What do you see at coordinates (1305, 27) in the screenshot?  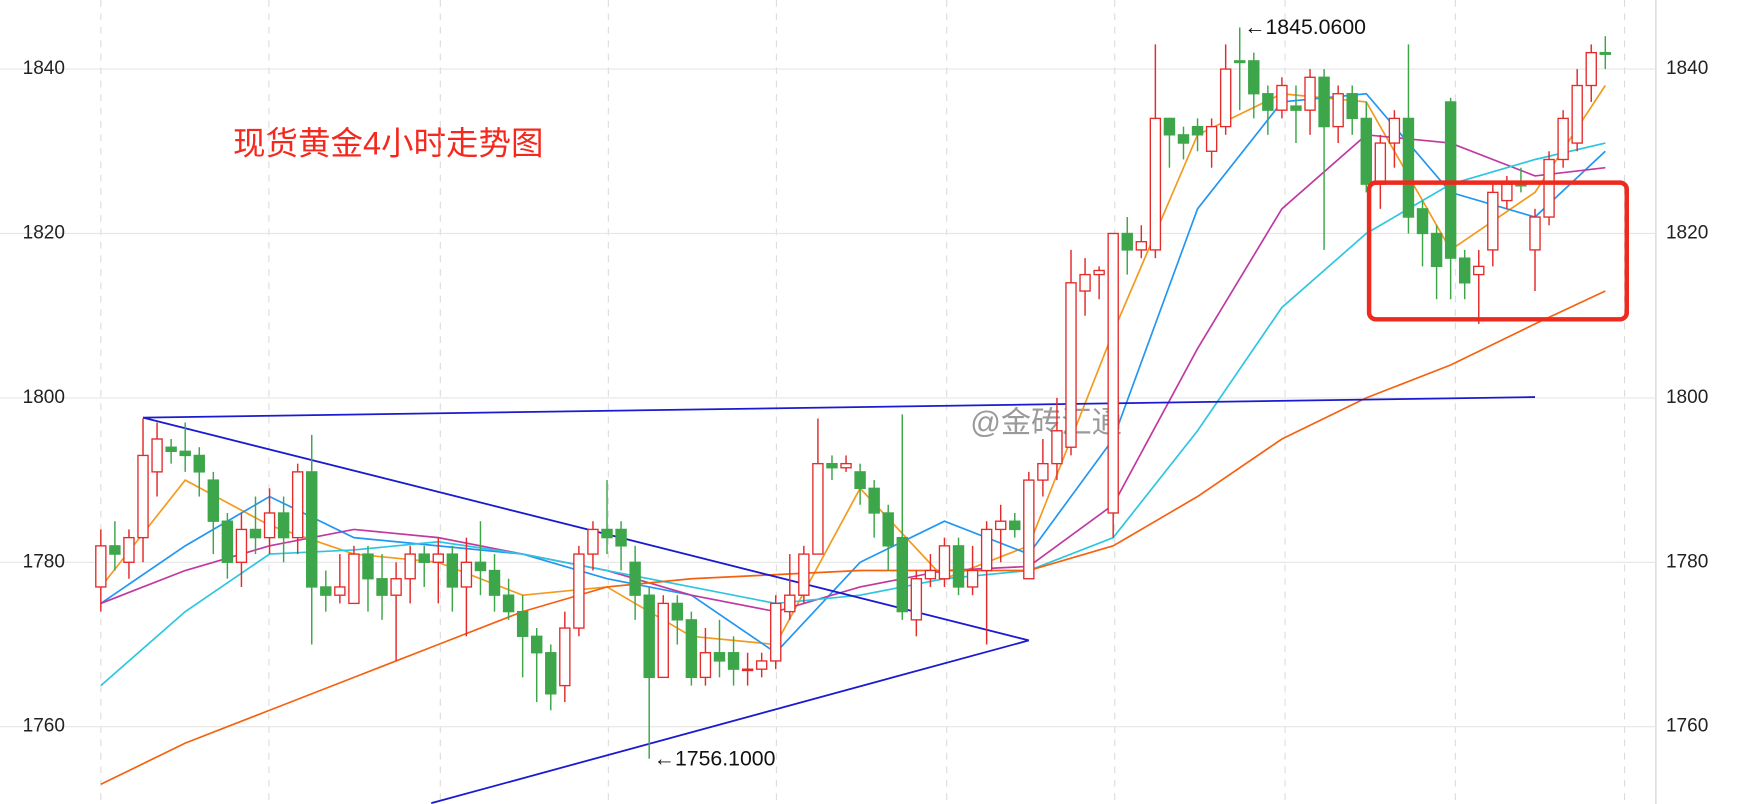 I see `annotation: ←1845.0600` at bounding box center [1305, 27].